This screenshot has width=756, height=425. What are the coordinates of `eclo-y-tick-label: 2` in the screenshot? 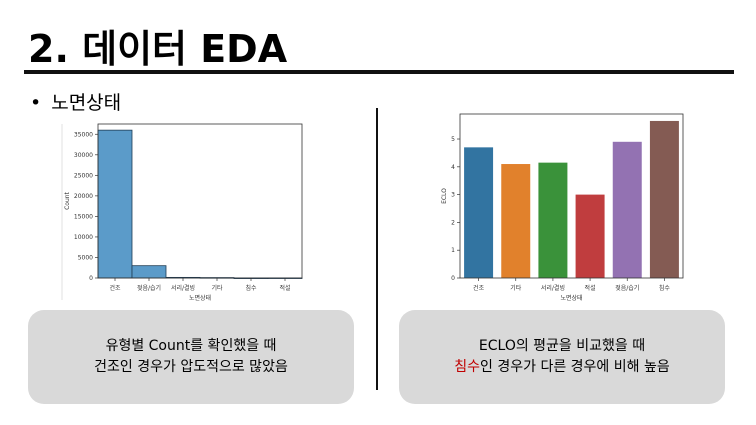 It's located at (453, 222).